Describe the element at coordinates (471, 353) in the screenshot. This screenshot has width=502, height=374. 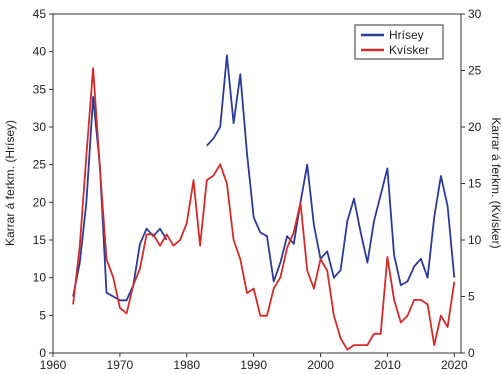
I see `y-right-tick-label: 0` at that location.